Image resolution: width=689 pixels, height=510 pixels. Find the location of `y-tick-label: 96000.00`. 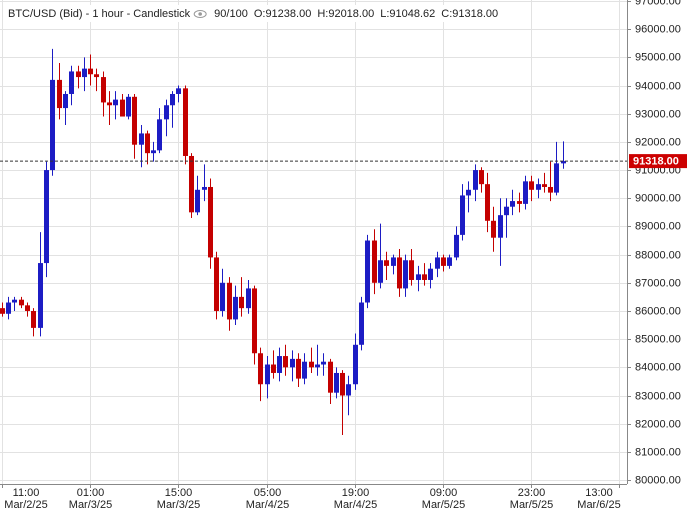

y-tick-label: 96000.00 is located at coordinates (658, 29).